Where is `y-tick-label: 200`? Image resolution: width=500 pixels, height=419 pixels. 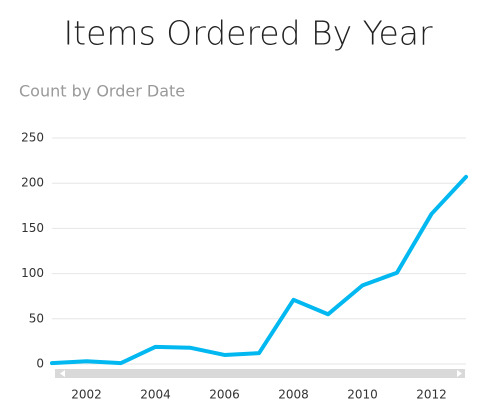
y-tick-label: 200 is located at coordinates (32, 183).